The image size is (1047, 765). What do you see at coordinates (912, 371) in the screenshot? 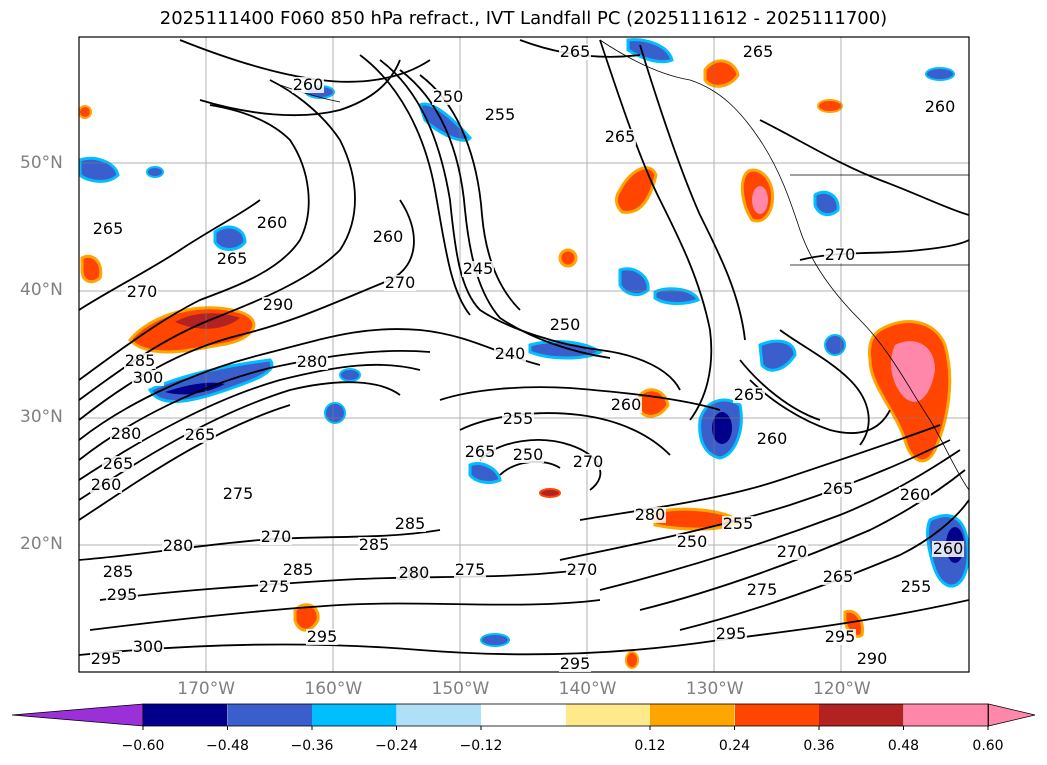
I see `positive-anomaly-coast-core` at bounding box center [912, 371].